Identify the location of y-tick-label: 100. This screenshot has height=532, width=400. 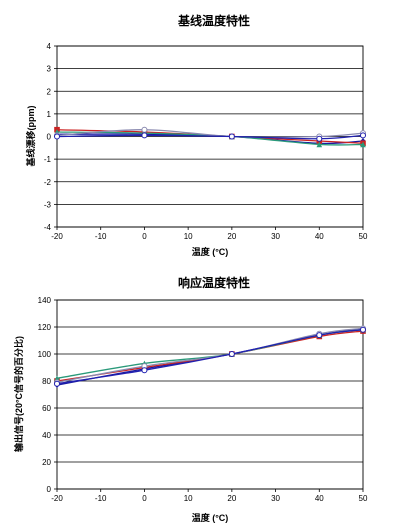
(45, 354).